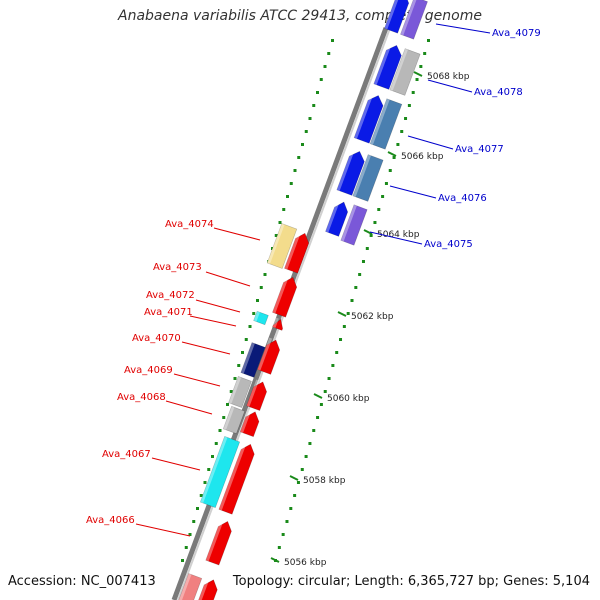 This screenshot has width=600, height=600. I want to click on gene-label: Ava_4075, so click(448, 244).